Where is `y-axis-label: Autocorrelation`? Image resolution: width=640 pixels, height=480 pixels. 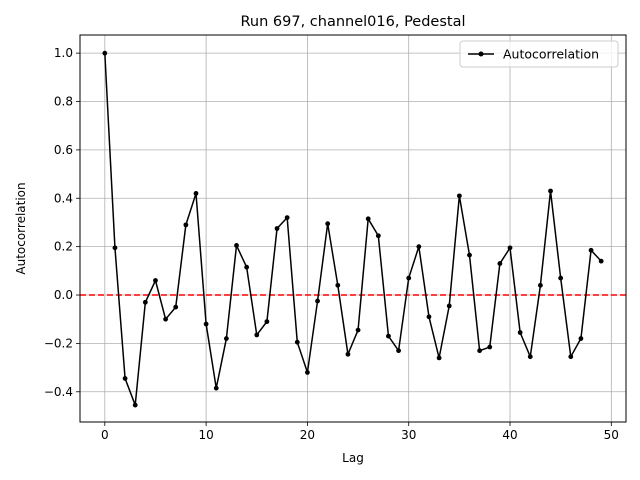 y-axis-label: Autocorrelation is located at coordinates (21, 228).